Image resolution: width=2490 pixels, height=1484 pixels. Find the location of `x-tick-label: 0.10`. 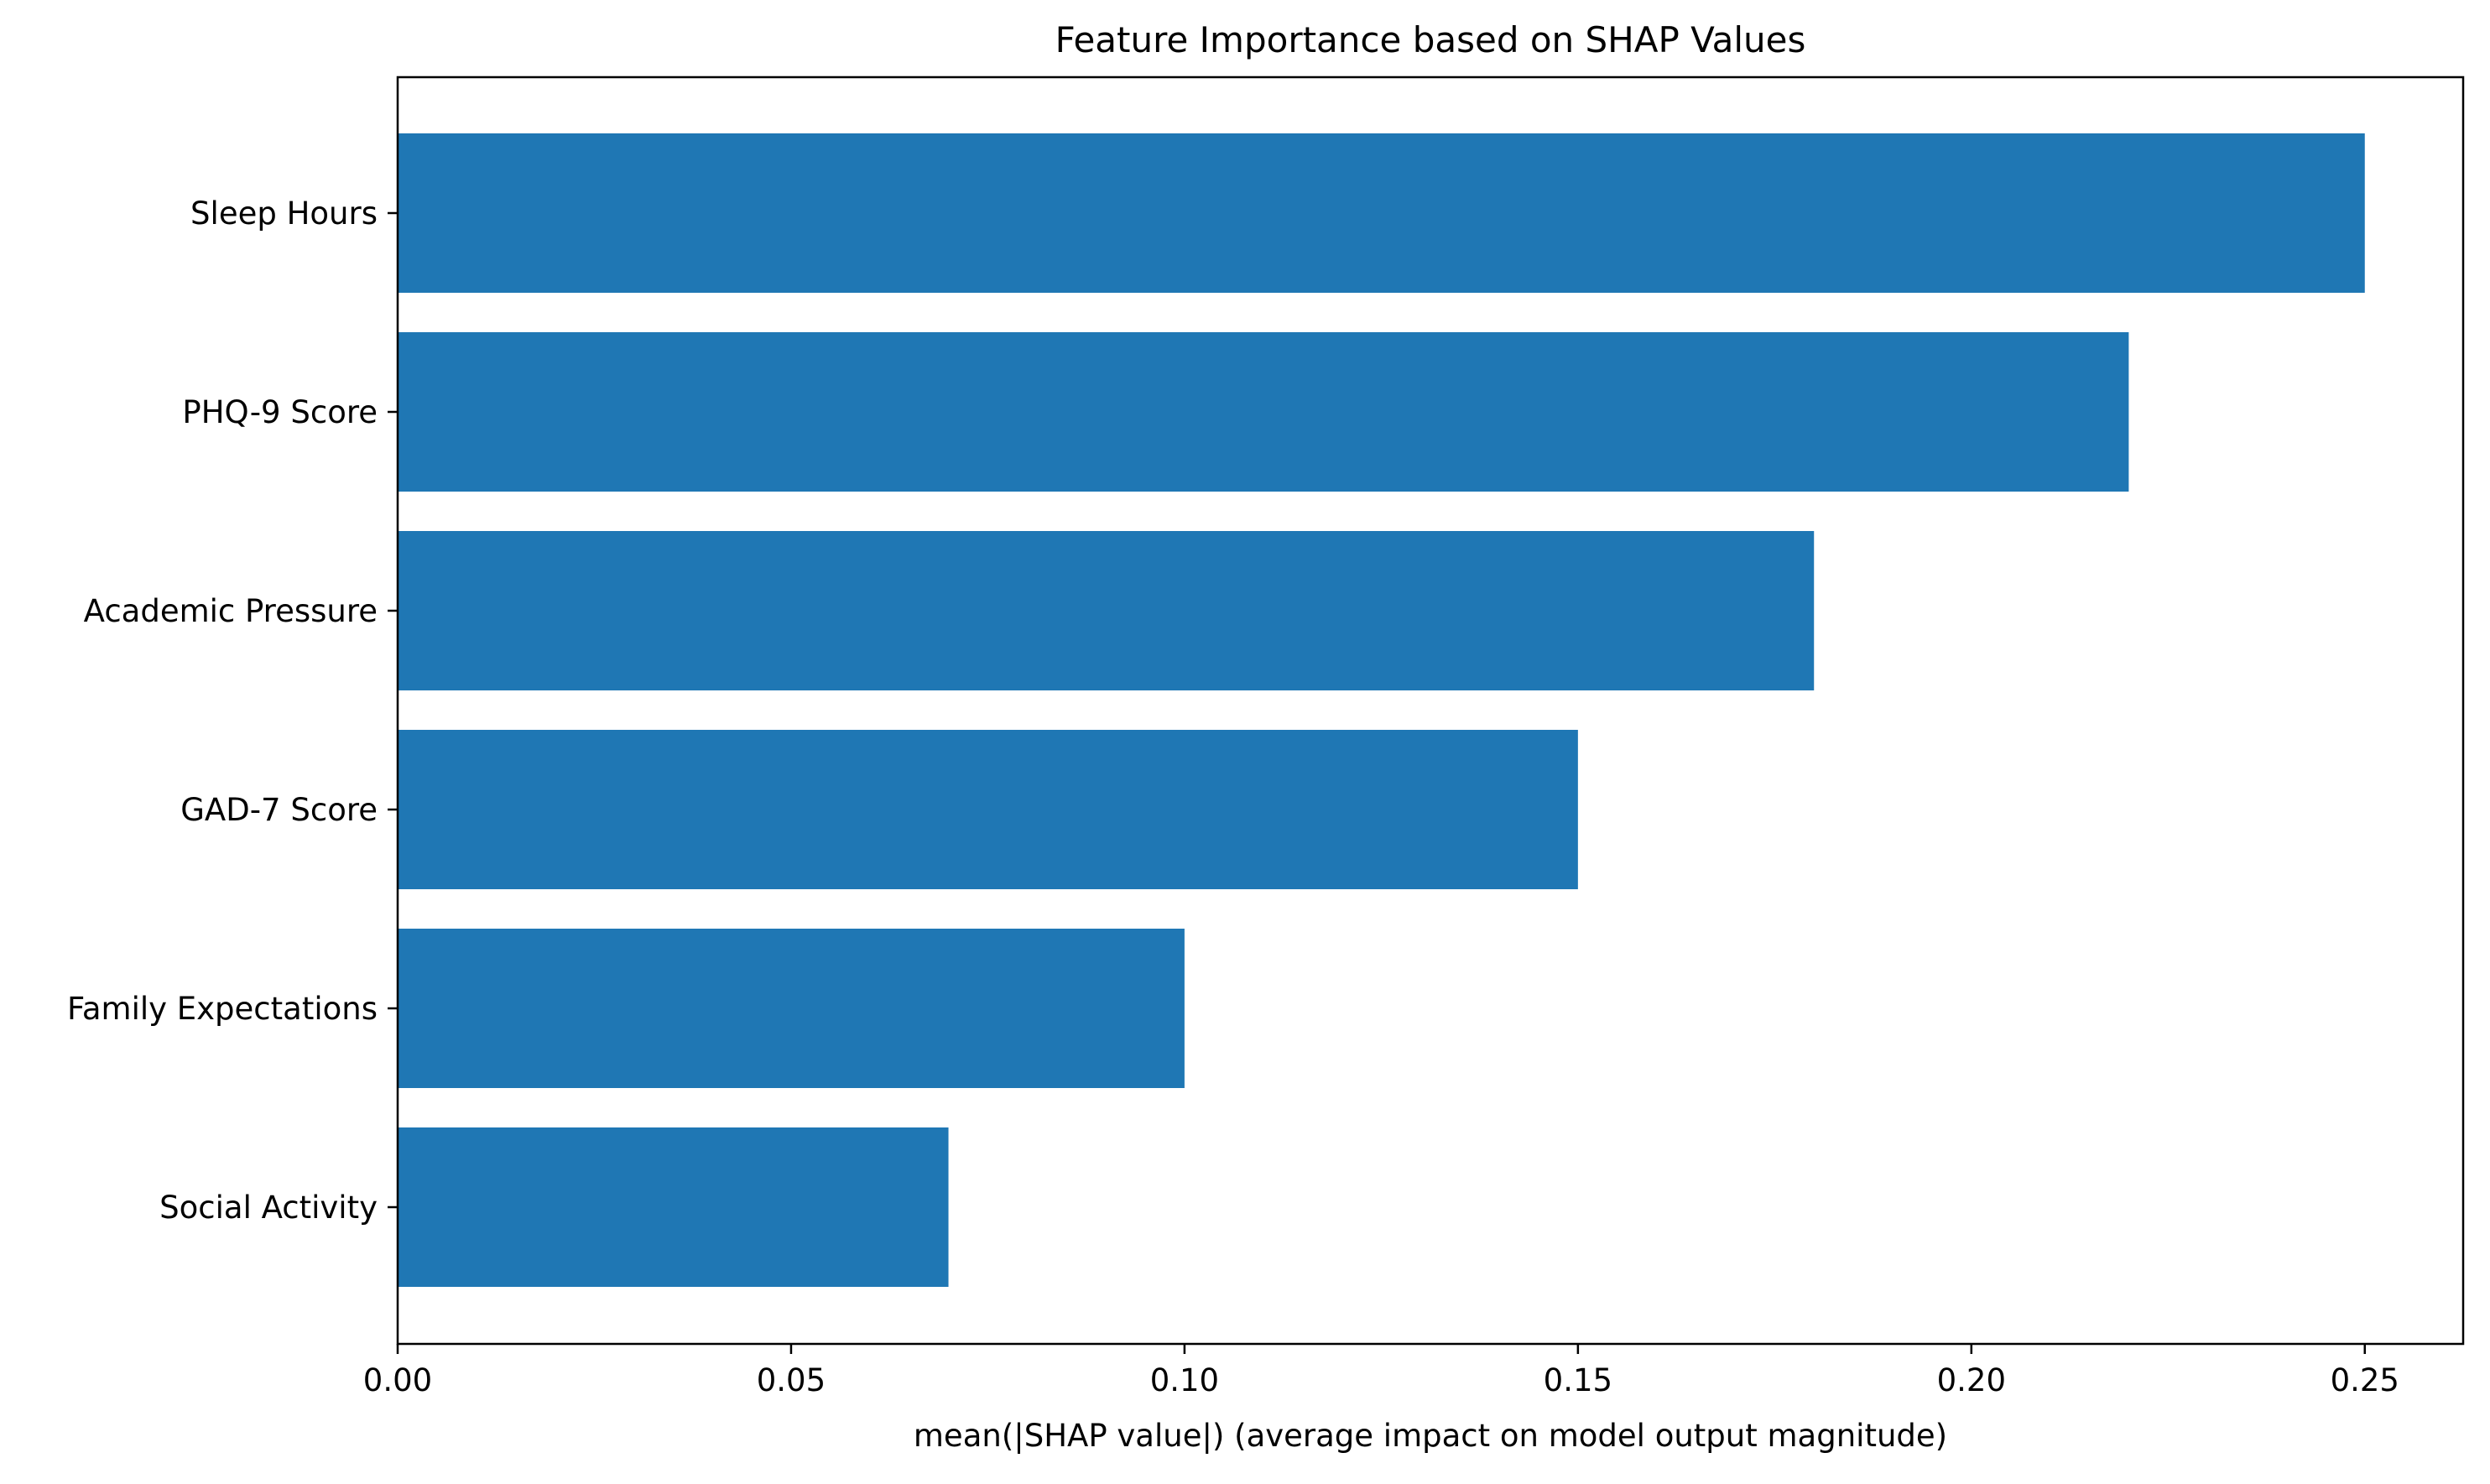

x-tick-label: 0.10 is located at coordinates (1184, 1380).